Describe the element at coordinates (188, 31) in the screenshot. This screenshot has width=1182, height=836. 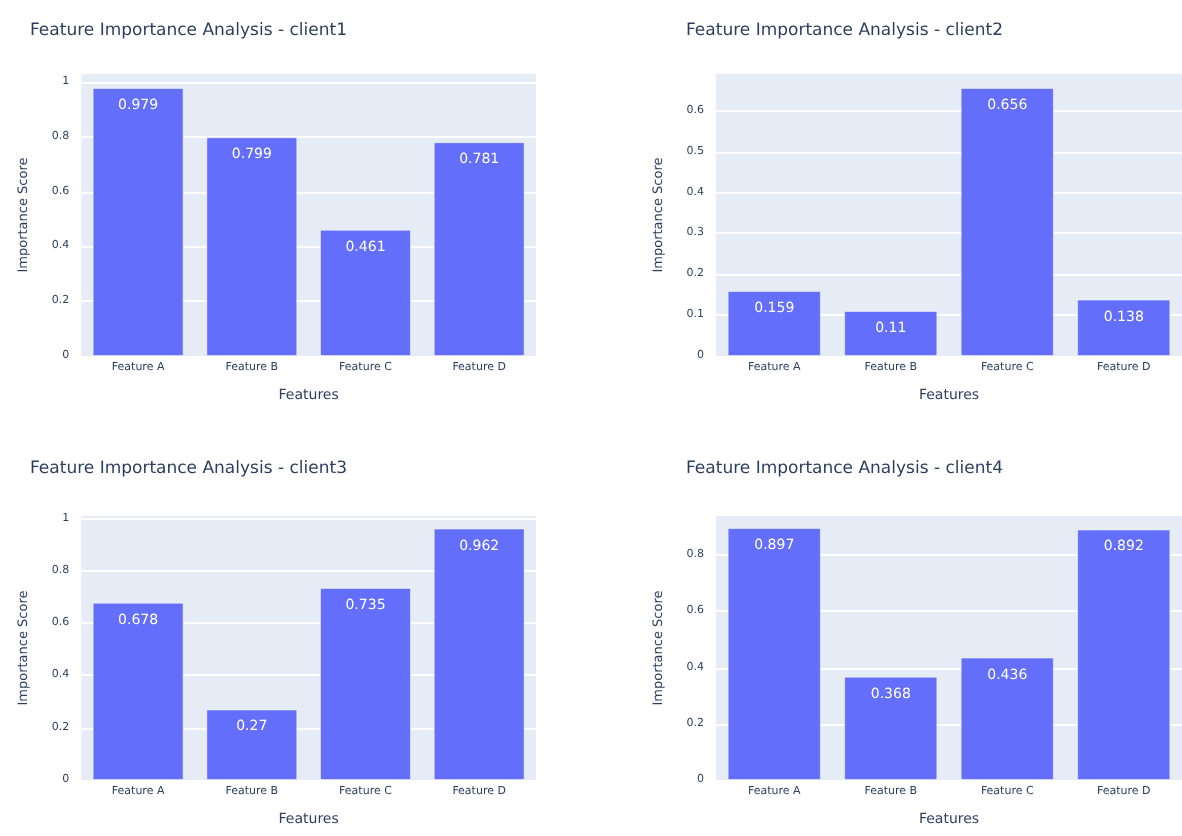
I see `chart-title: Feature Importance Analysis - client1` at that location.